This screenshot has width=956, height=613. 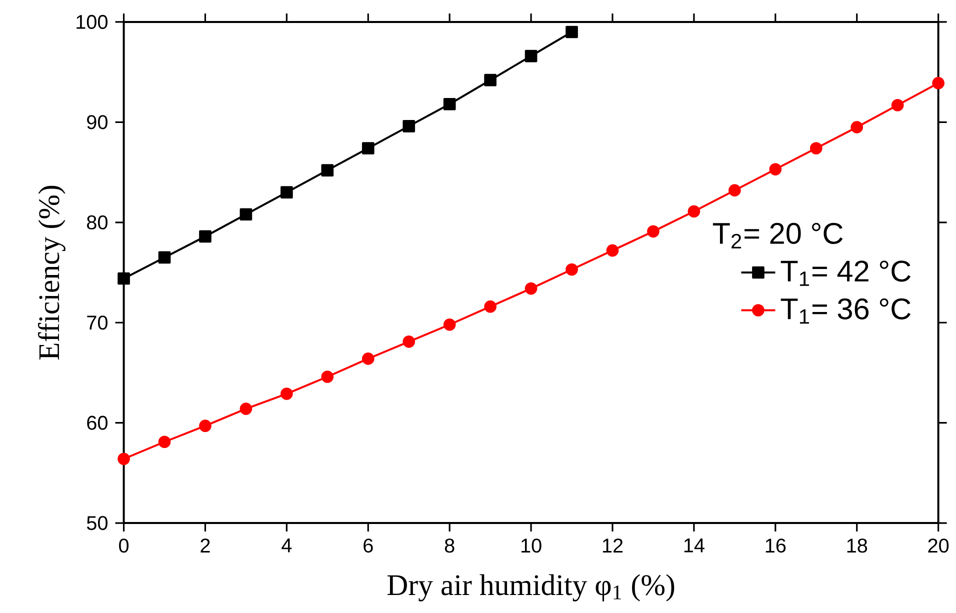 What do you see at coordinates (124, 545) in the screenshot?
I see `x-tick-label: 0` at bounding box center [124, 545].